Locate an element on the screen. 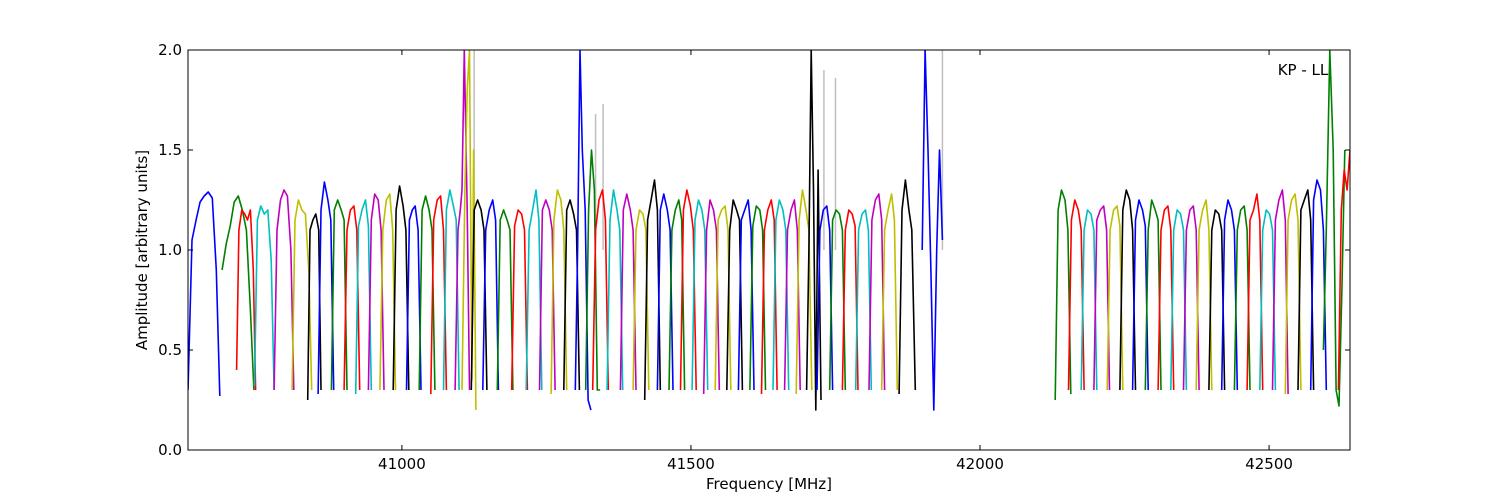 The image size is (1500, 500). x-tick-label: 42500 is located at coordinates (1269, 464).